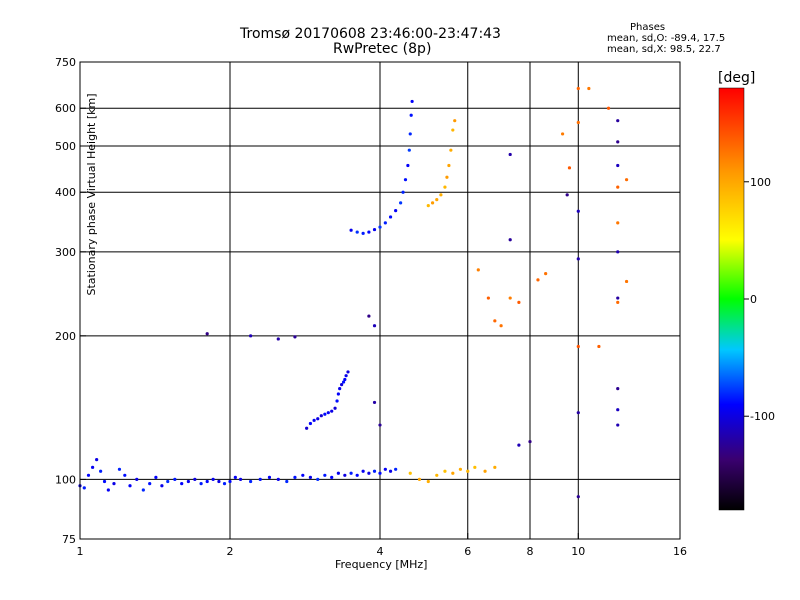 The height and width of the screenshot is (600, 800). I want to click on chart-title-line2: RwPretec (8p), so click(382, 49).